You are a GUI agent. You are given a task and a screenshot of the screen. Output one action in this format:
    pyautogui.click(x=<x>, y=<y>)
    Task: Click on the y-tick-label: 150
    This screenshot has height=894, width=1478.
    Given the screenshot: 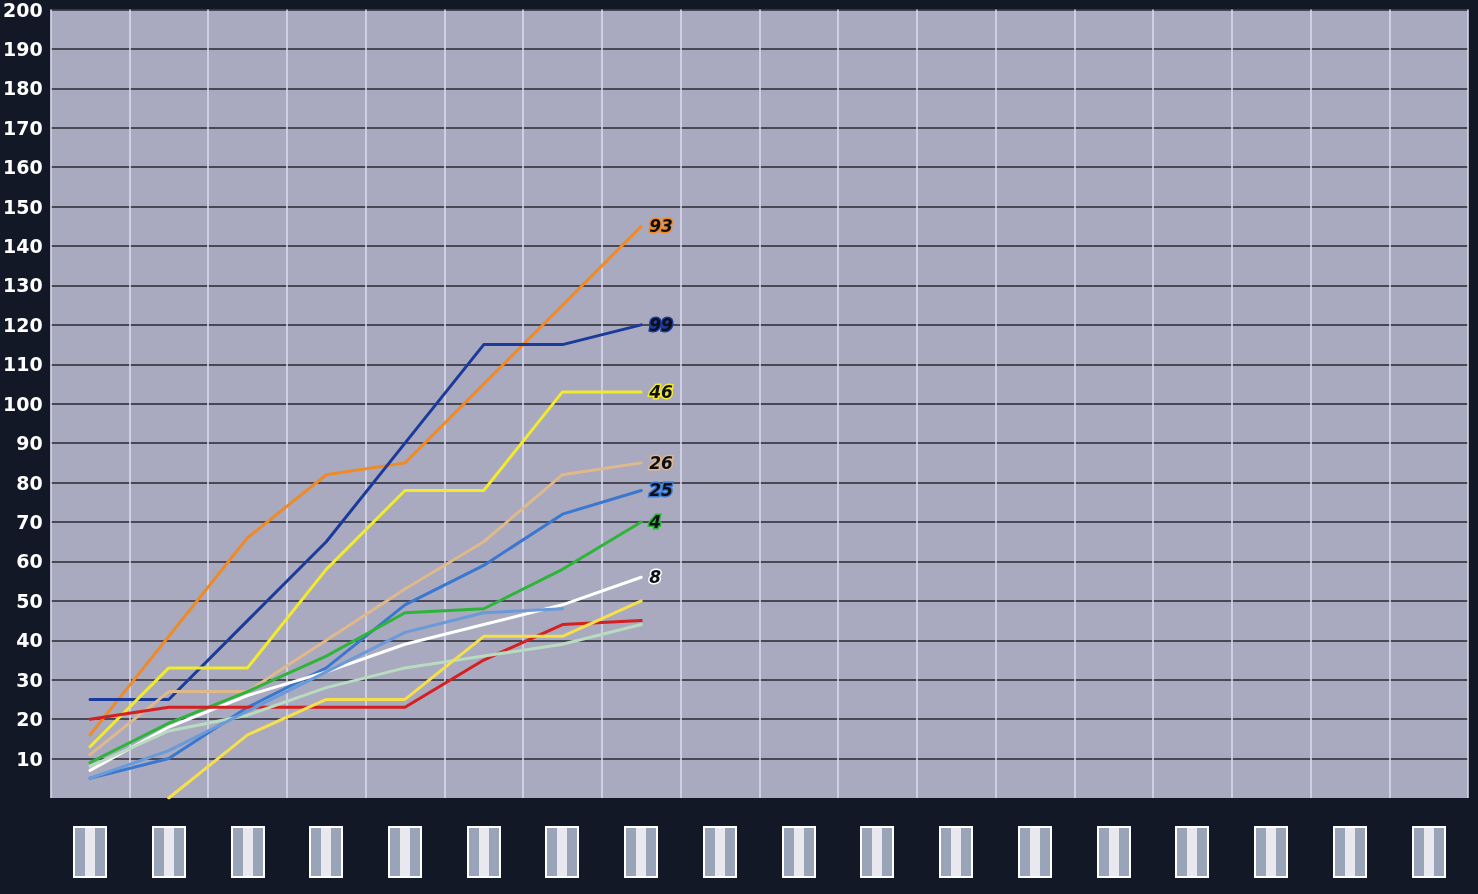 What is the action you would take?
    pyautogui.click(x=22, y=206)
    